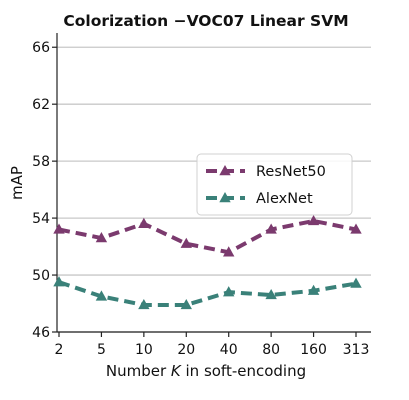 The width and height of the screenshot is (409, 400). What do you see at coordinates (271, 350) in the screenshot?
I see `x-tick-label-80: 80` at bounding box center [271, 350].